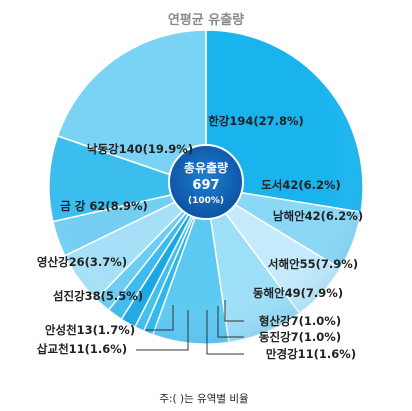 The image size is (412, 411). I want to click on slice-label-8: 만경강11(1.6%), so click(311, 354).